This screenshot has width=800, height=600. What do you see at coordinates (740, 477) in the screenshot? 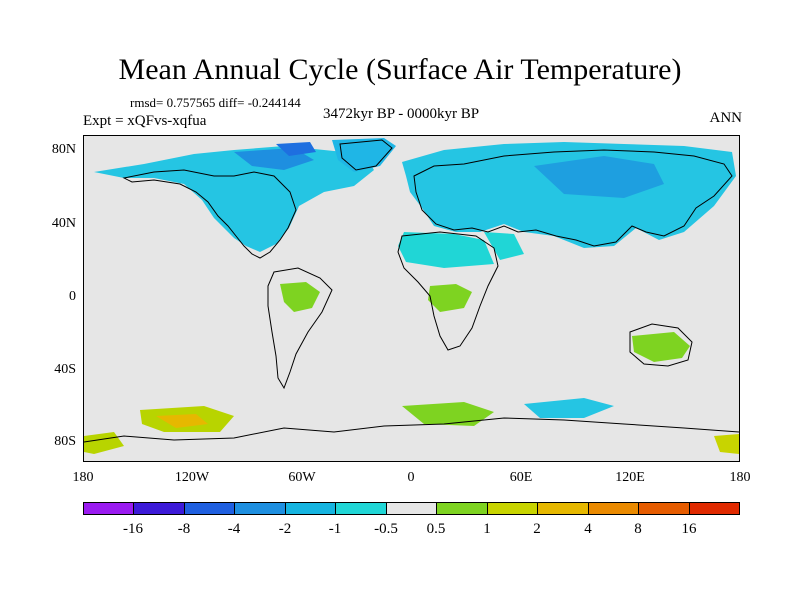
I see `lon-label-180e: 180` at bounding box center [740, 477].